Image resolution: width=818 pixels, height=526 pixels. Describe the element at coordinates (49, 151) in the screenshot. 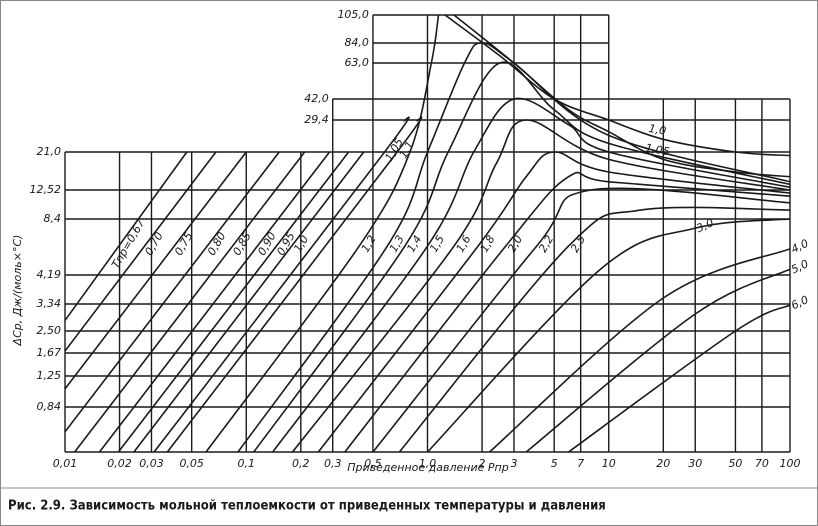

I see `y-tick-label: 21,0` at that location.